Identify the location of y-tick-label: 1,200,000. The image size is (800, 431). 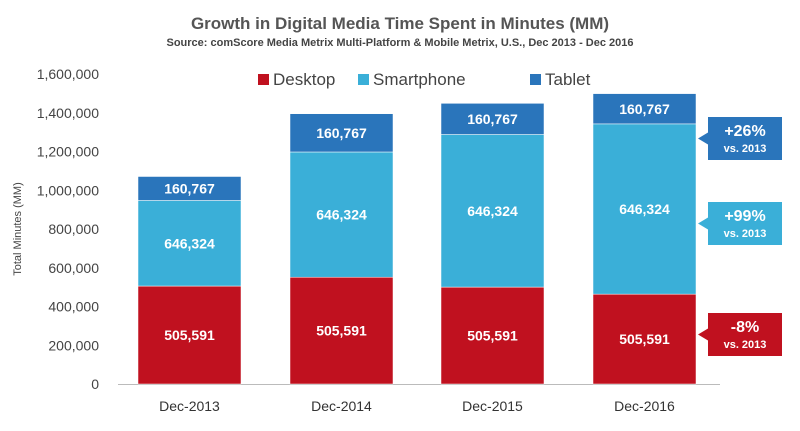
(68, 152).